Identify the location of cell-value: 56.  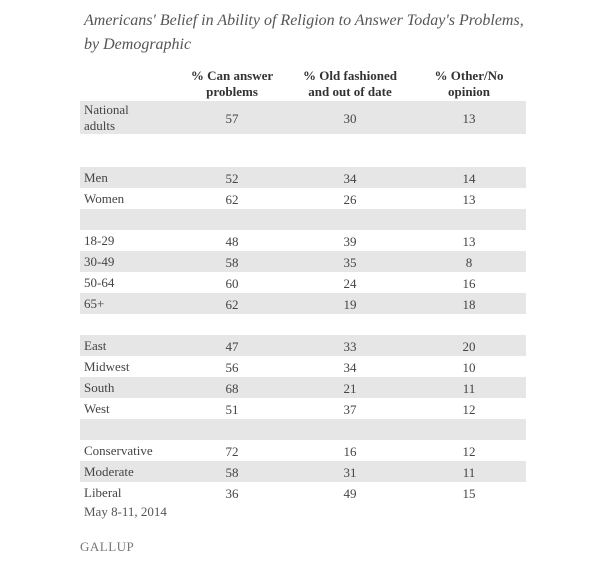
(232, 367).